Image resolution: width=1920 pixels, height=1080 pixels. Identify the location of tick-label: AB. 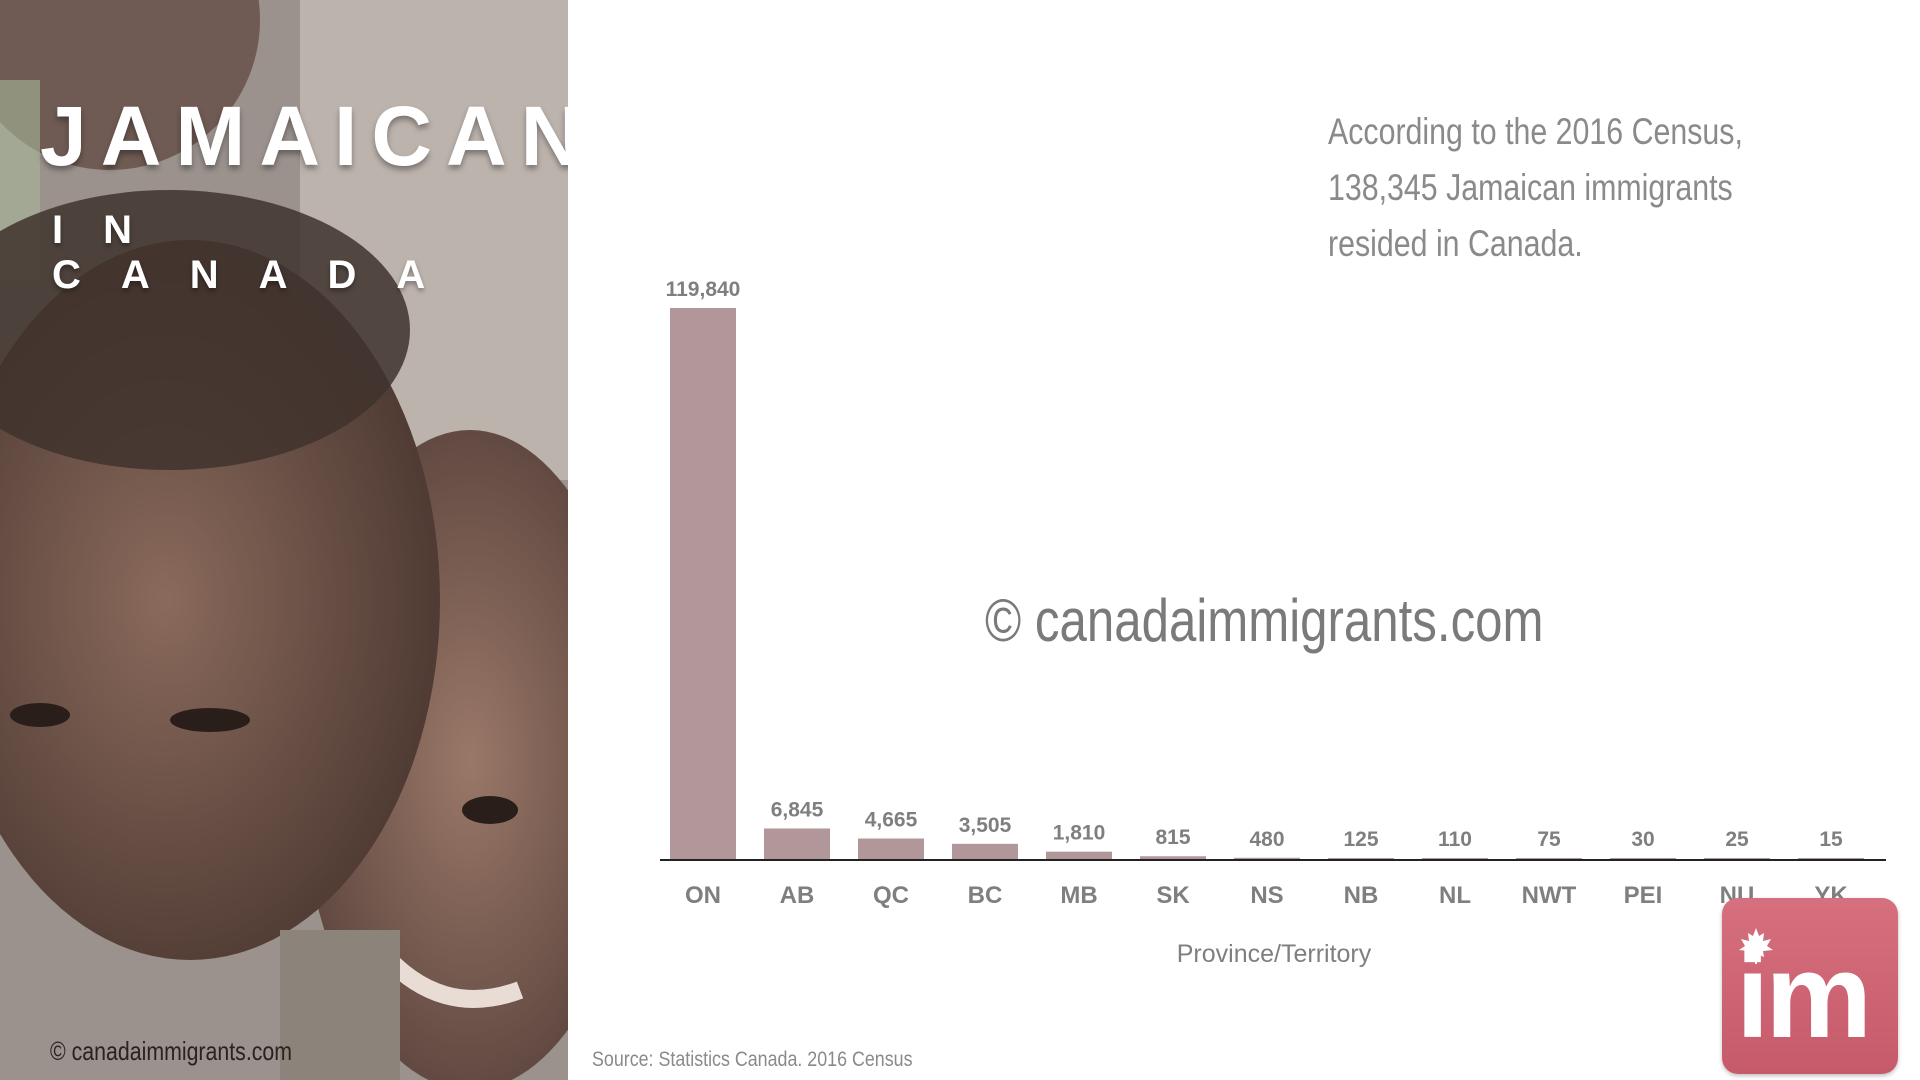
(797, 895).